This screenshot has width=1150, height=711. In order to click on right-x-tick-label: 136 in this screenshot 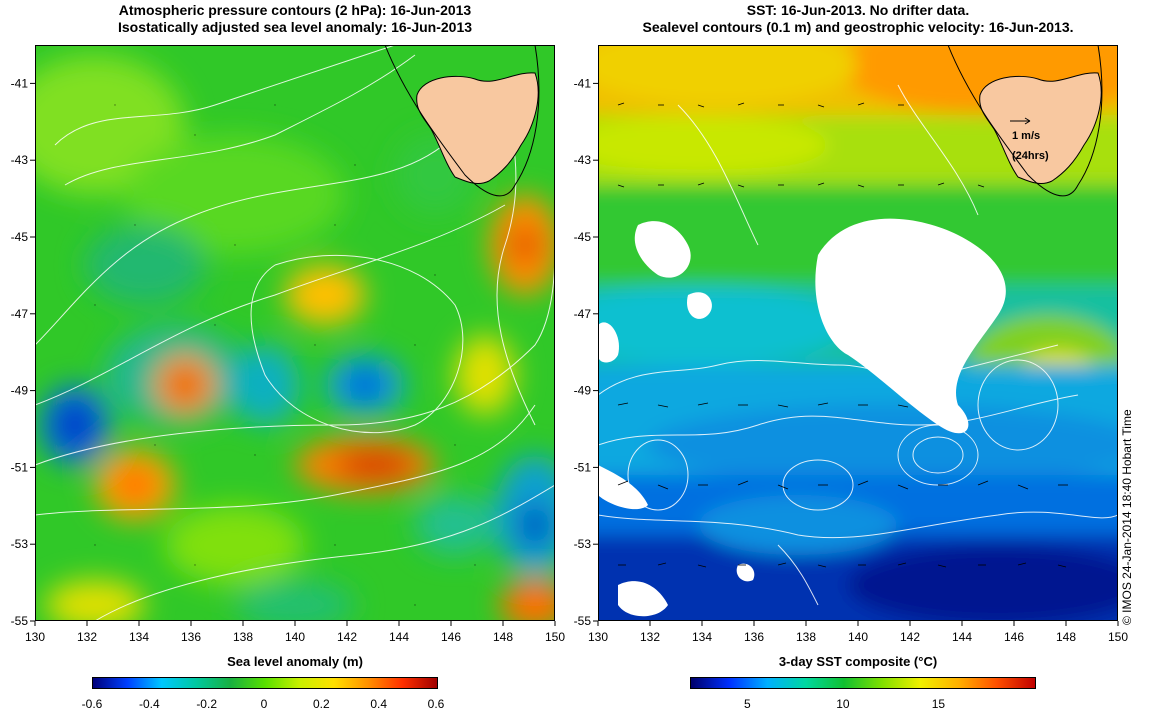, I will do `click(754, 637)`.